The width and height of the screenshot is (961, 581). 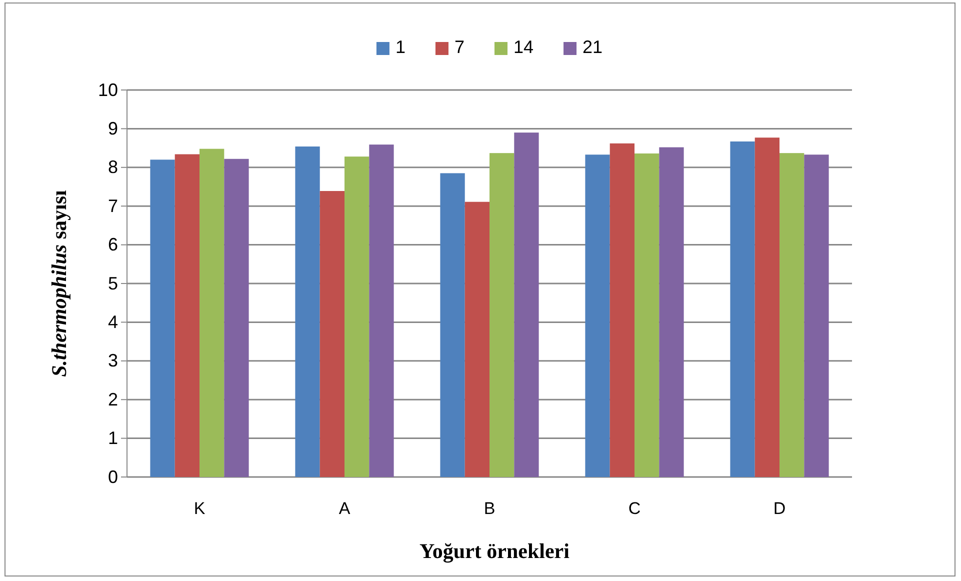 I want to click on x-tick-label: D, so click(x=779, y=508).